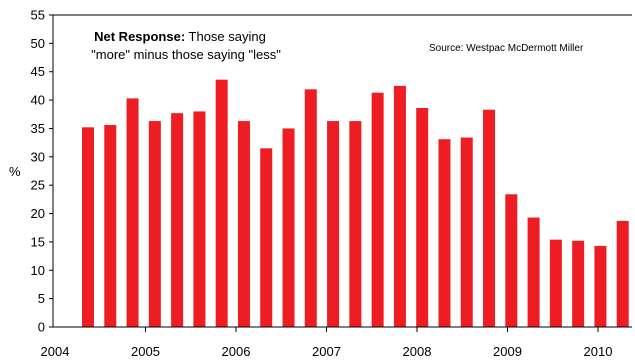  I want to click on y-axis-ticks: 0 5 10 15 20 25 30 35 40 45 50 55, so click(42, 171).